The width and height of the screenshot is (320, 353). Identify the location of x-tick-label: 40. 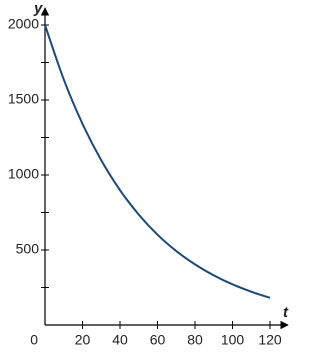
(120, 340).